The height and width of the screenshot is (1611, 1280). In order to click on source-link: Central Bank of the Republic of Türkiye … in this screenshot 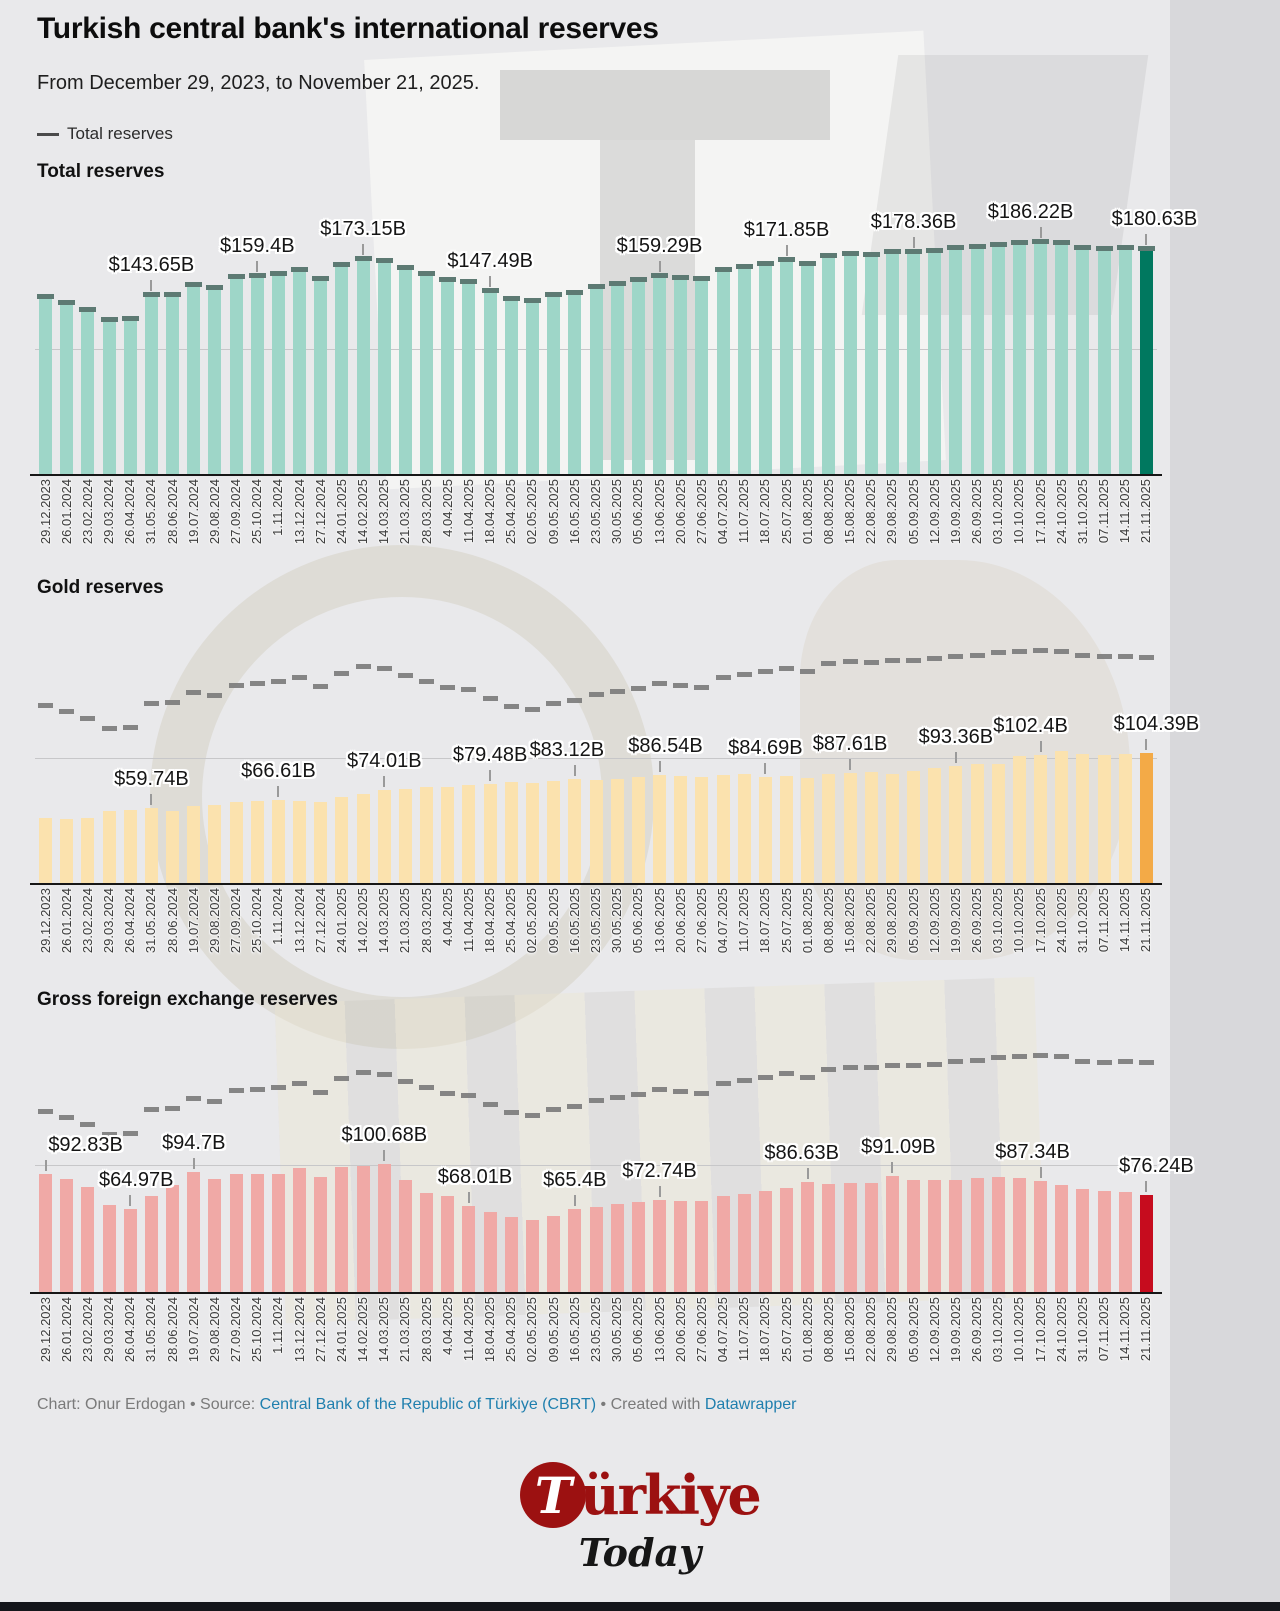, I will do `click(428, 1404)`.